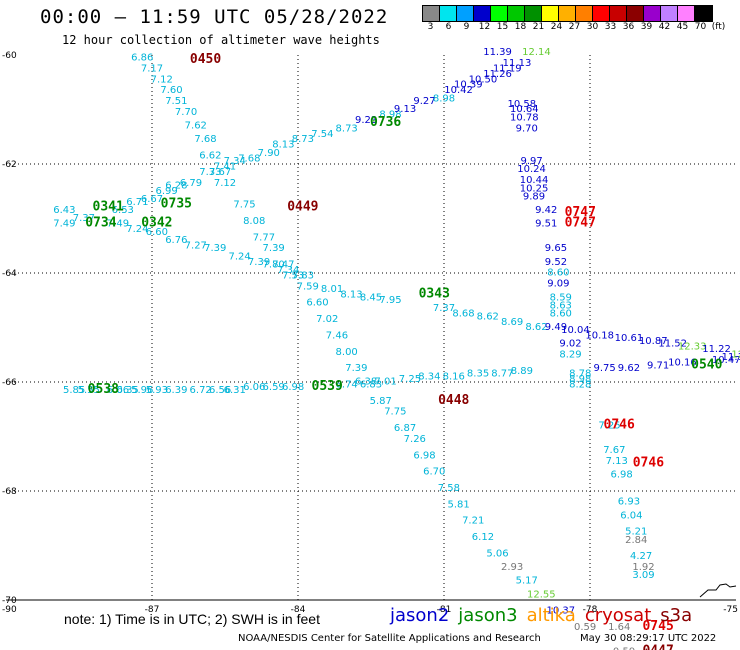  Describe the element at coordinates (517, 63) in the screenshot. I see `swh-value-label: 11.13` at that location.